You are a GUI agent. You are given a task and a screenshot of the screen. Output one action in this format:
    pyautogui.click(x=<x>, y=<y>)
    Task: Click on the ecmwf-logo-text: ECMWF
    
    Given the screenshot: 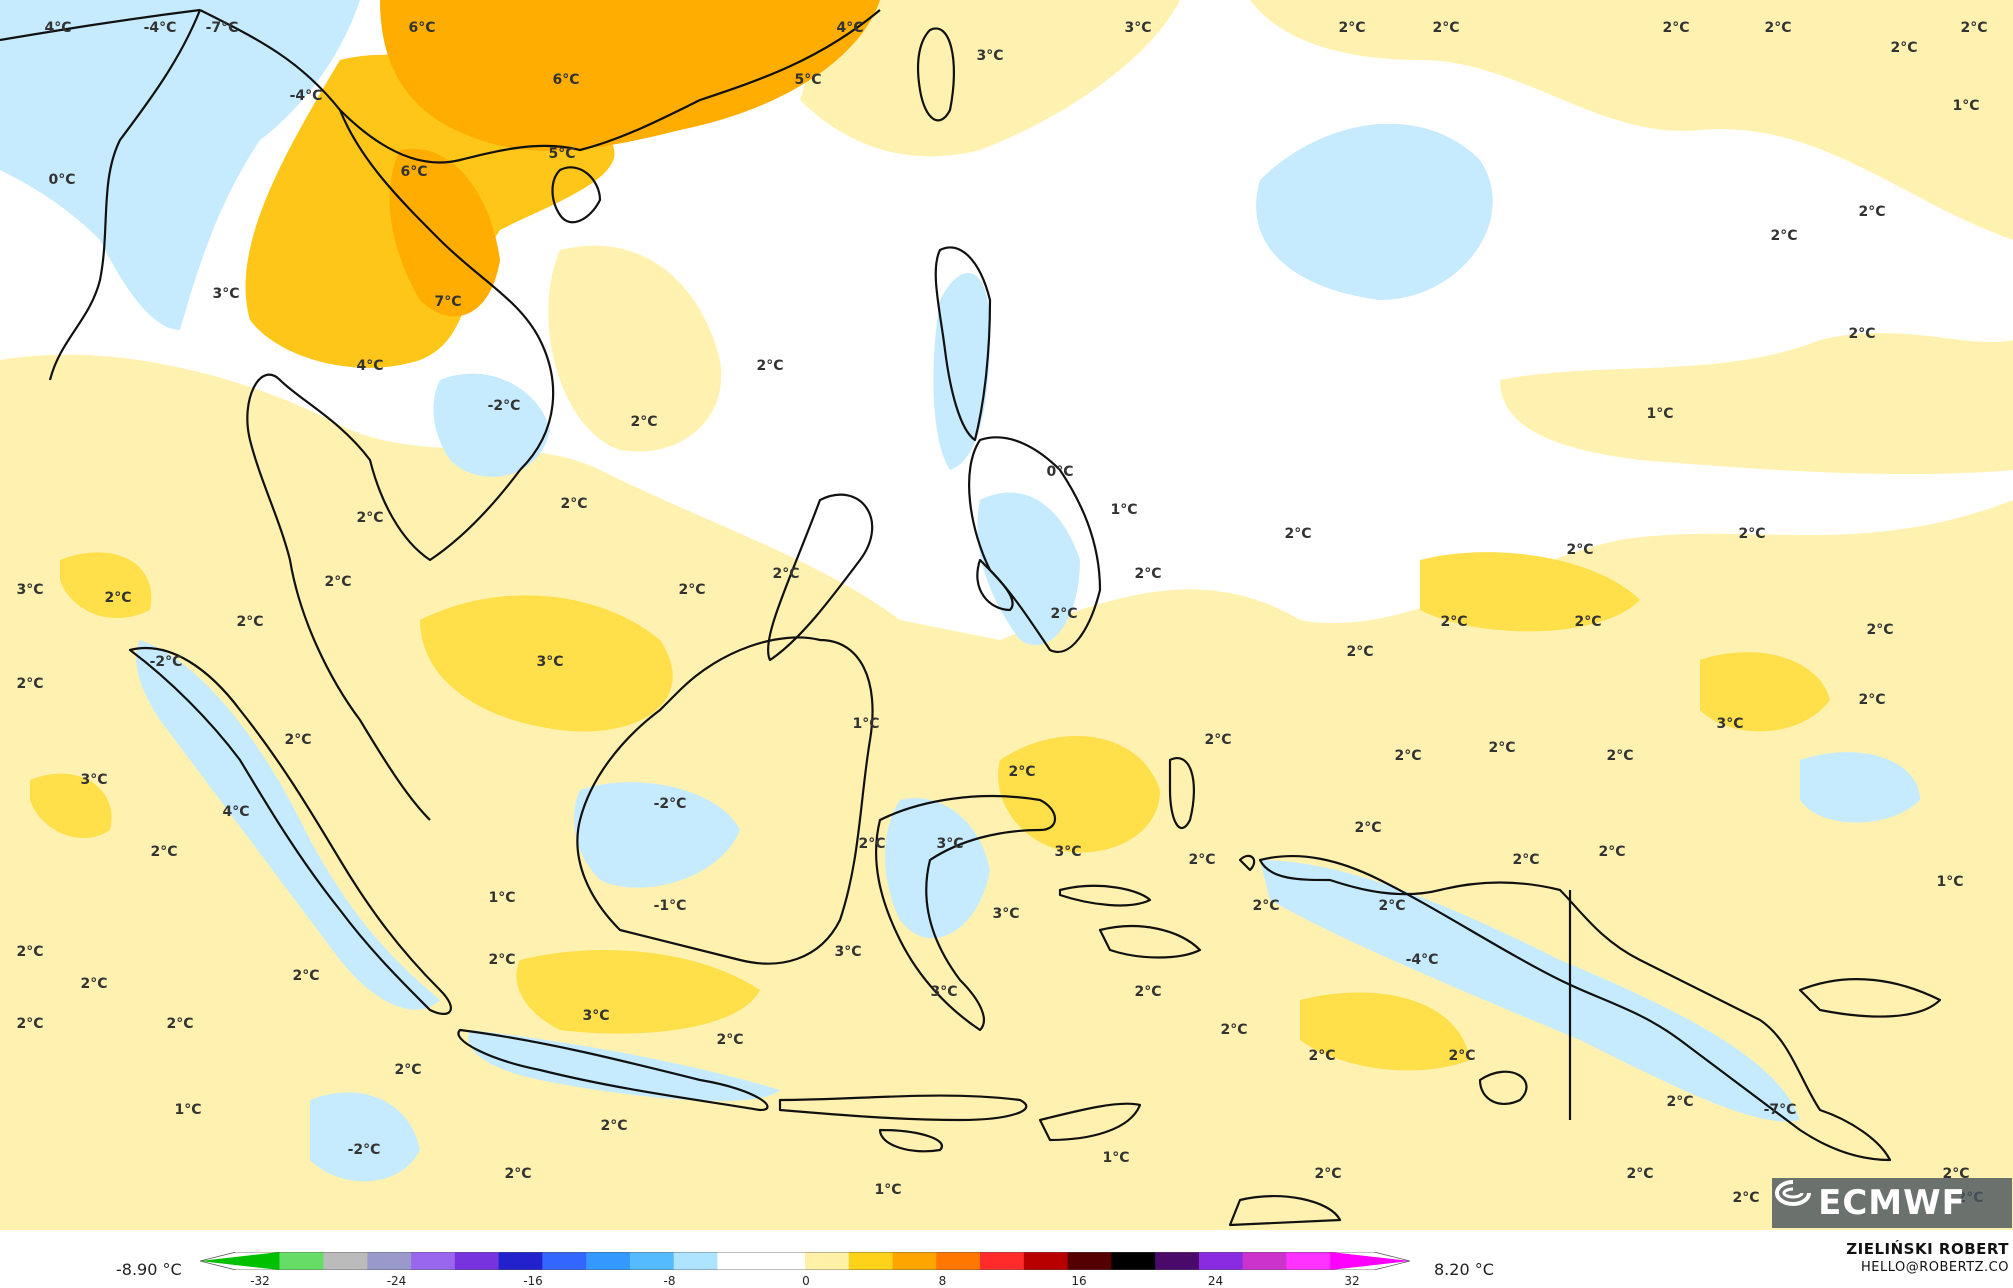 What is the action you would take?
    pyautogui.click(x=1892, y=1203)
    